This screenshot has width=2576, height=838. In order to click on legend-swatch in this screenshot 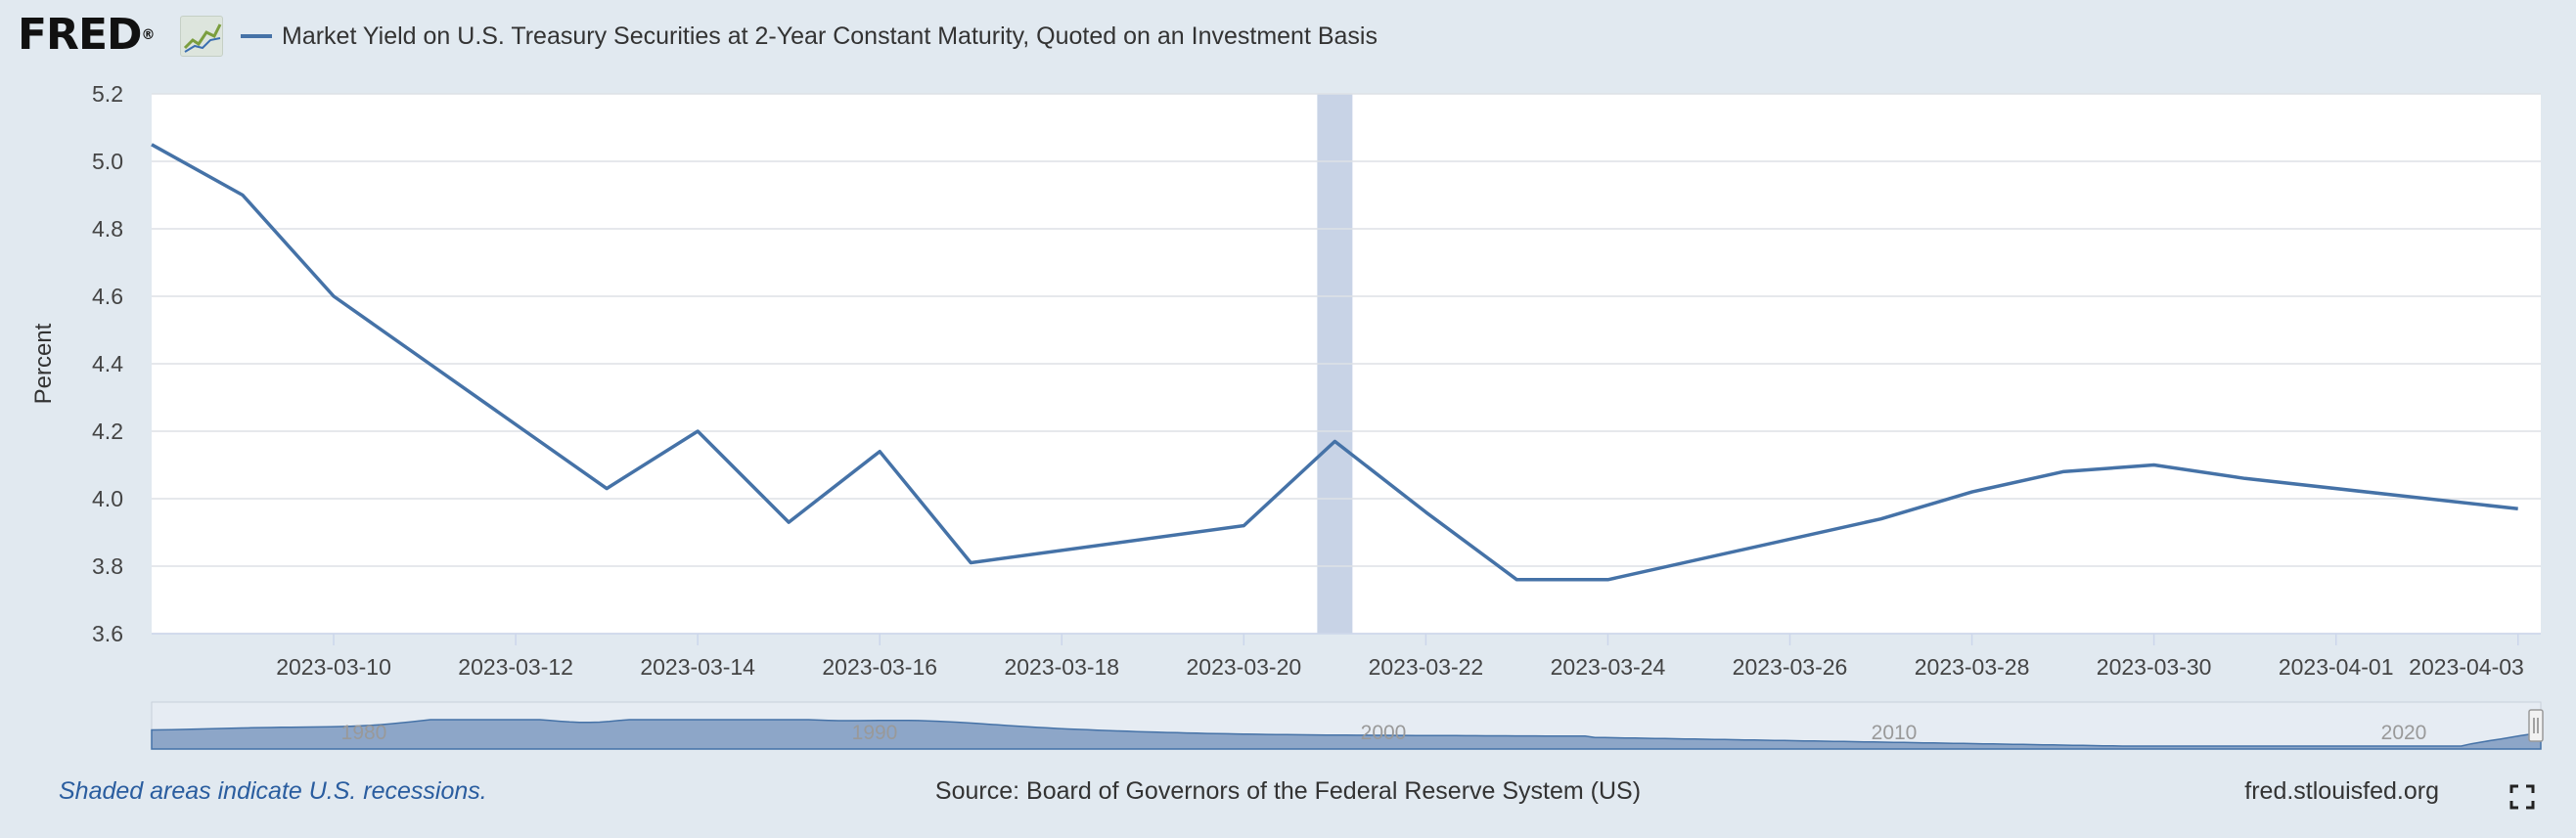, I will do `click(256, 36)`.